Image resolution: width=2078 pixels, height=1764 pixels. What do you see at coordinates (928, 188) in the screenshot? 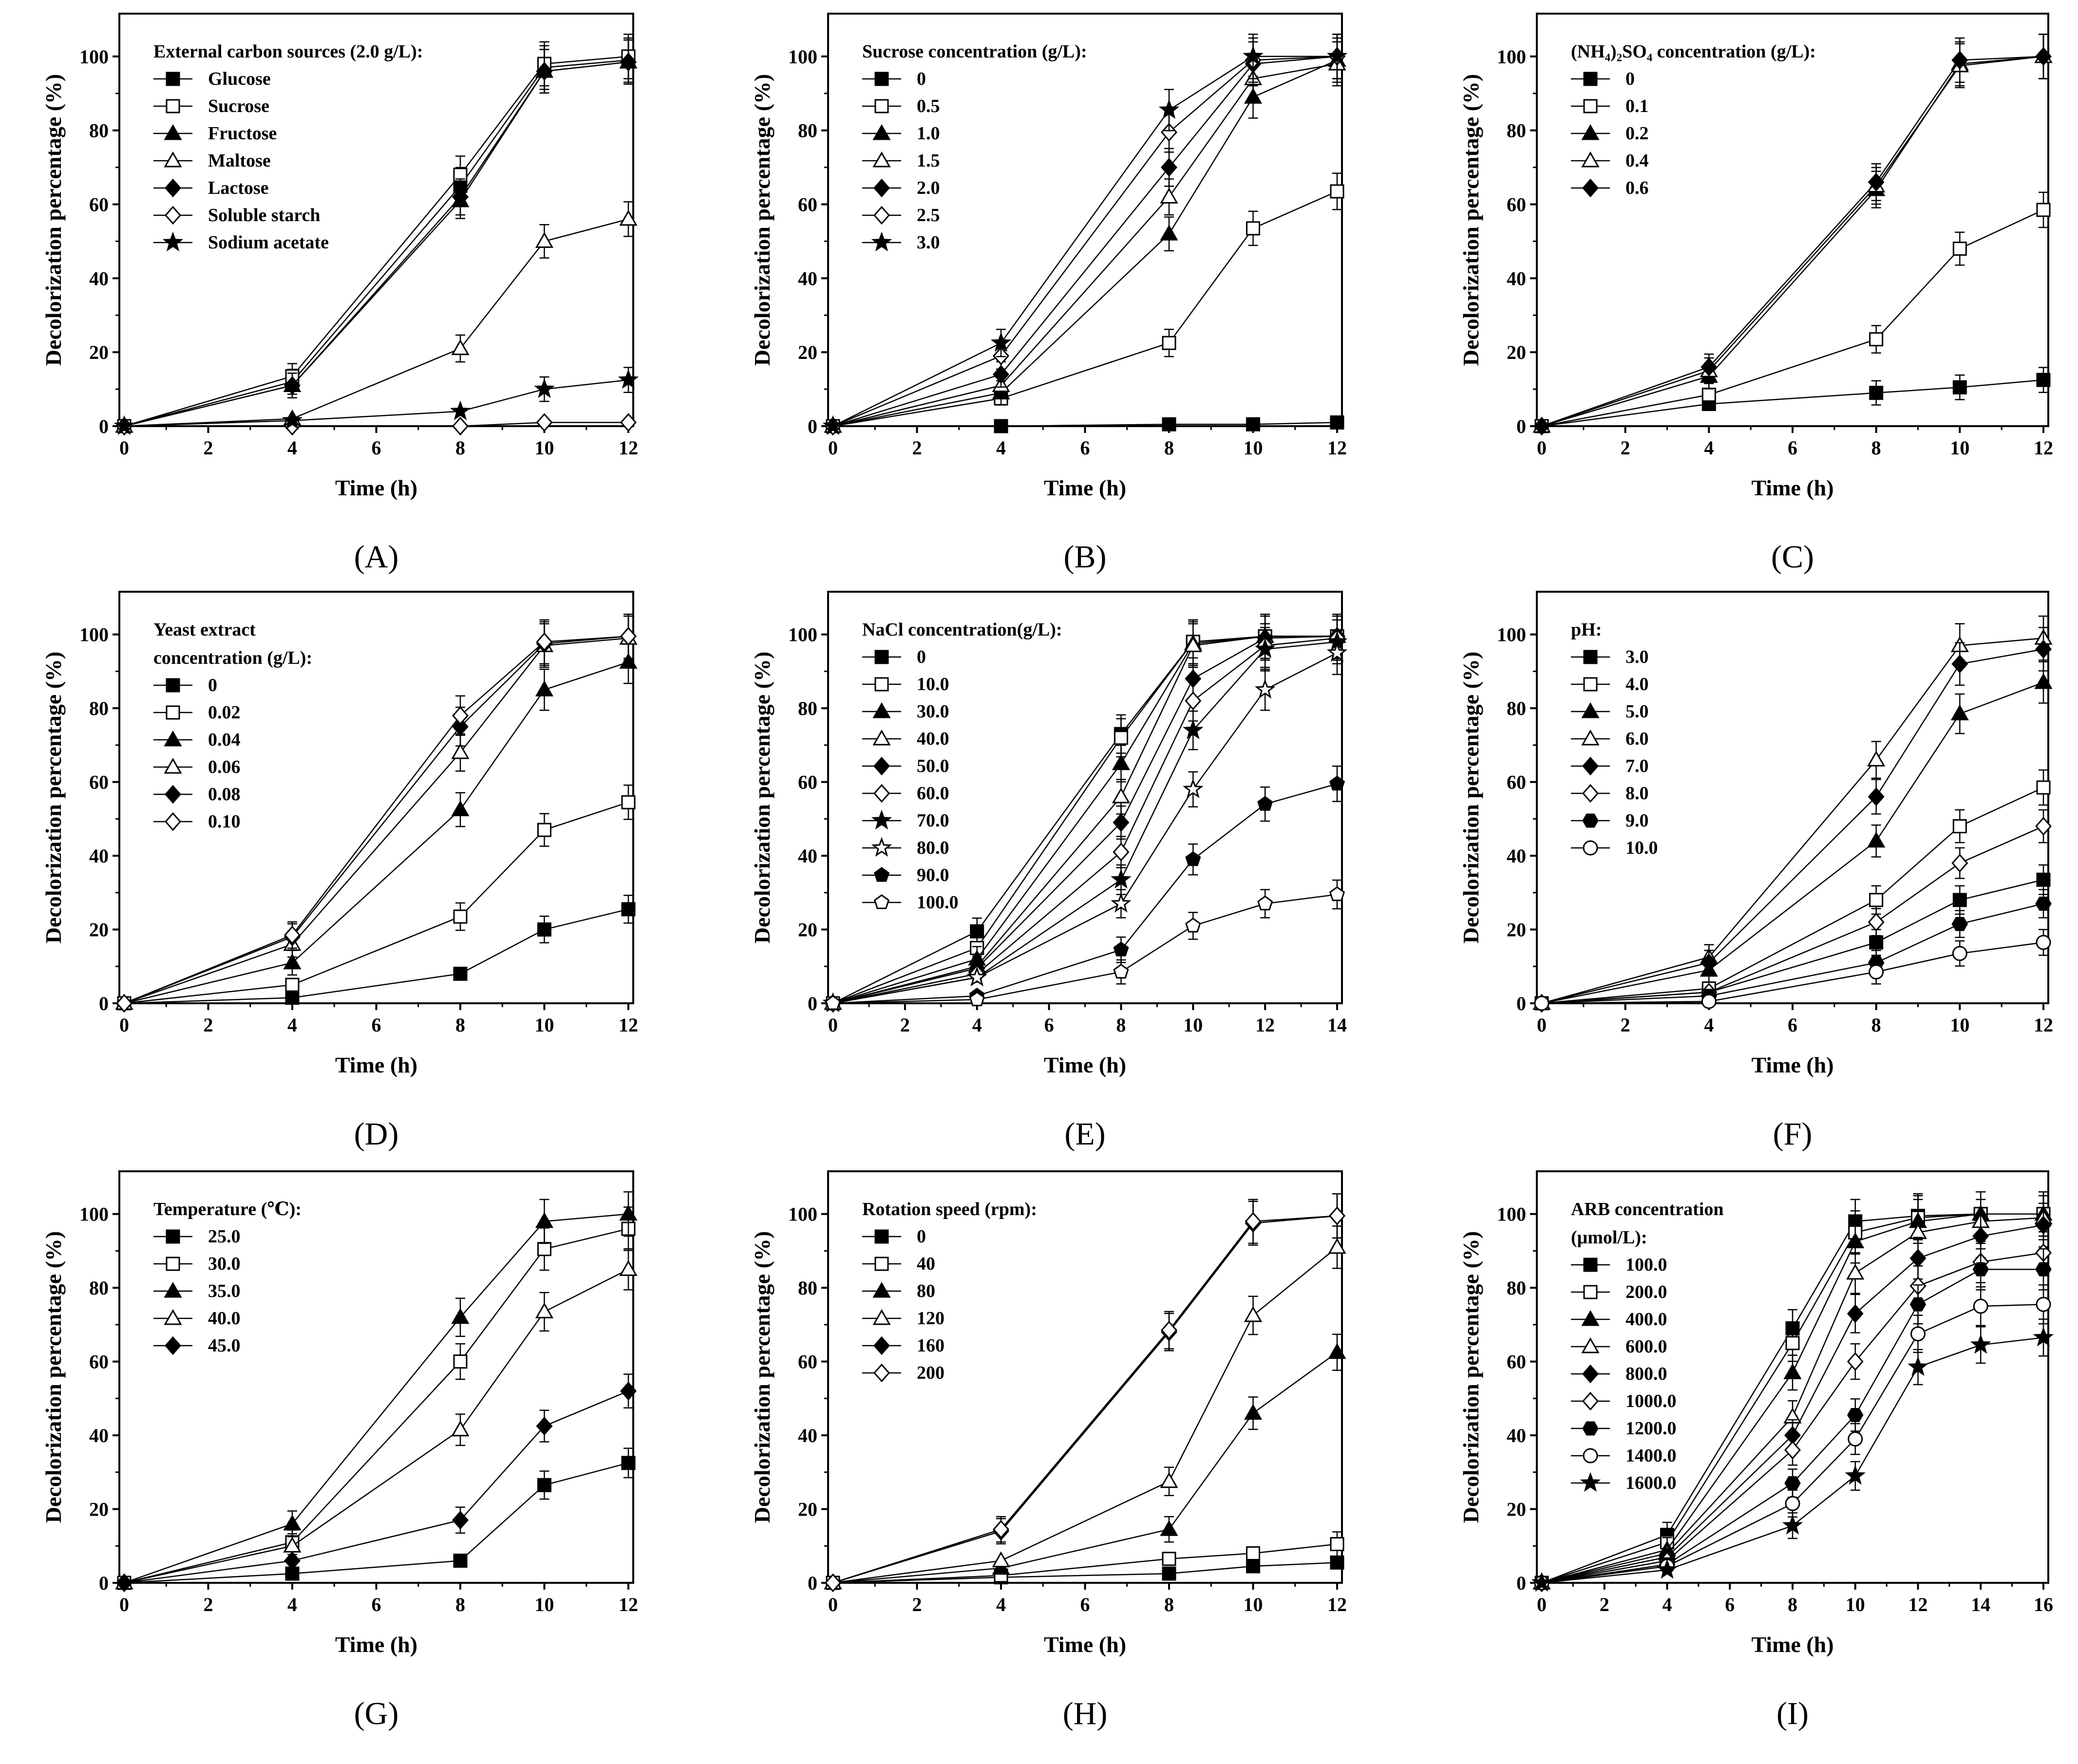
I see `legend-entry: 2.0` at bounding box center [928, 188].